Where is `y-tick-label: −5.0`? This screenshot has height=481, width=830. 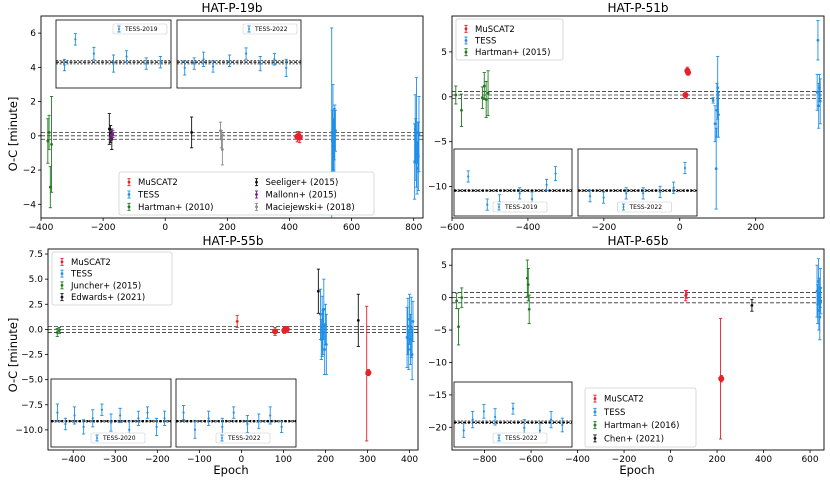
y-tick-label: −5.0 is located at coordinates (32, 381).